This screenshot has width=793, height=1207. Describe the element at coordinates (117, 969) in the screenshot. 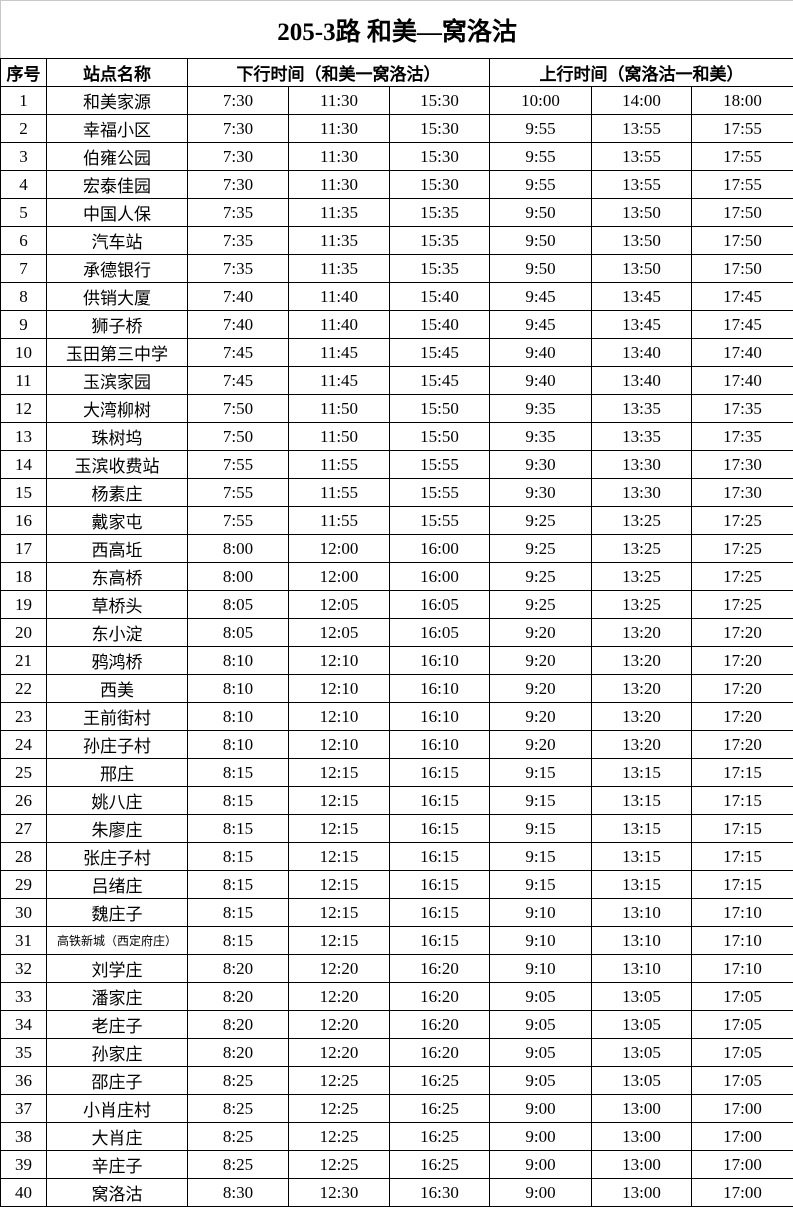

I see `station-cell: 刘学庄` at that location.